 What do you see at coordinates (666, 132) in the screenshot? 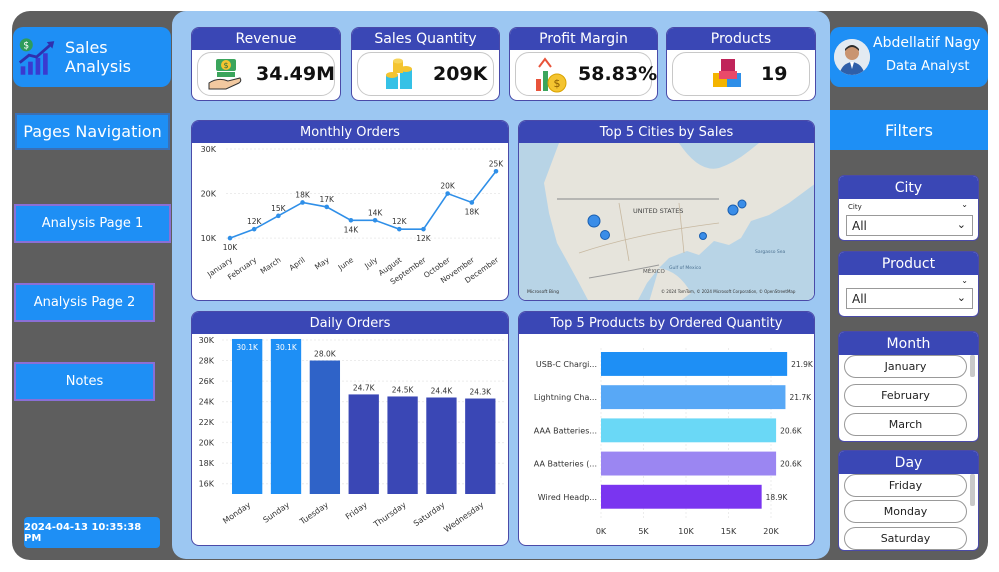
I see `top-cities-map-title: Top 5 Cities by Sales` at bounding box center [666, 132].